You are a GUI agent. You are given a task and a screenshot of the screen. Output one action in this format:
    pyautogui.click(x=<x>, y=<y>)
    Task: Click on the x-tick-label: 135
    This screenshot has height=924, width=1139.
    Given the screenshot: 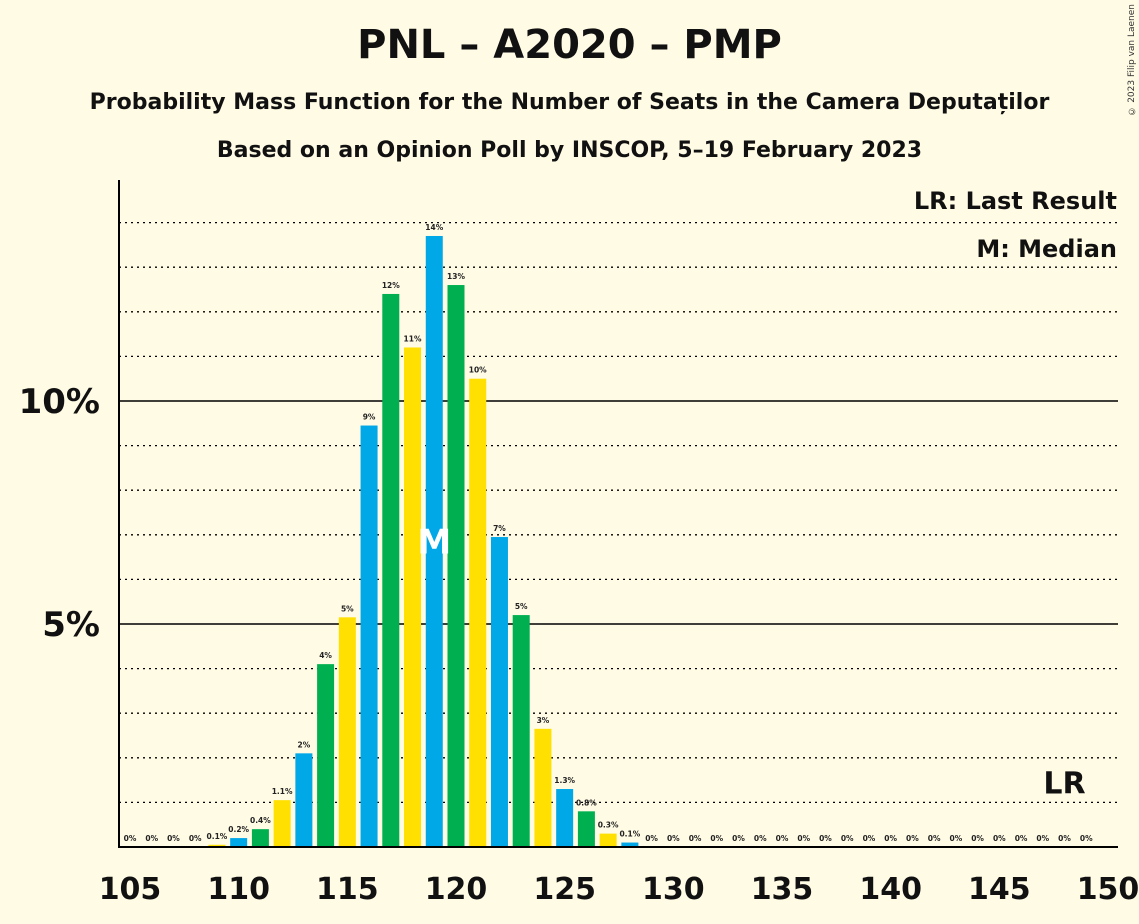 What is the action you would take?
    pyautogui.click(x=782, y=889)
    